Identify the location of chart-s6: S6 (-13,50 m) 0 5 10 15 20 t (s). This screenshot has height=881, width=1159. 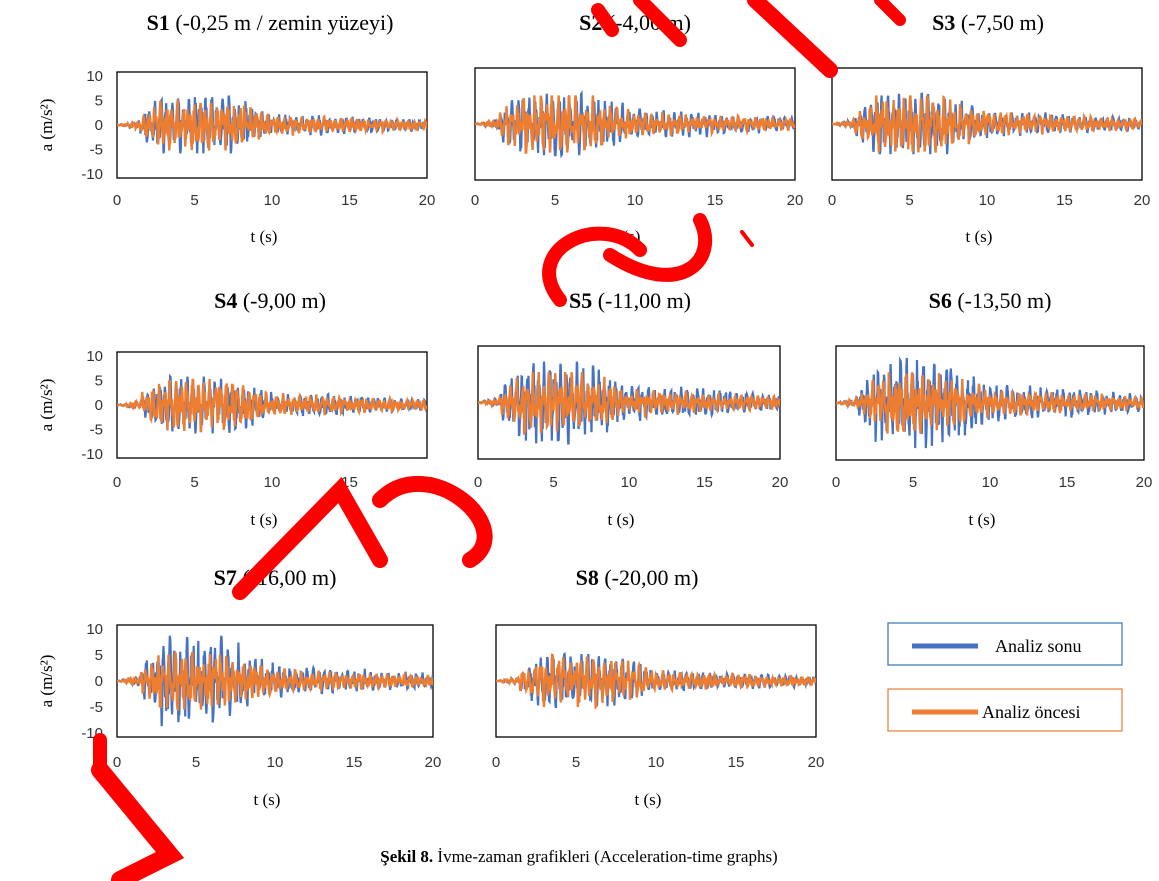
(992, 408).